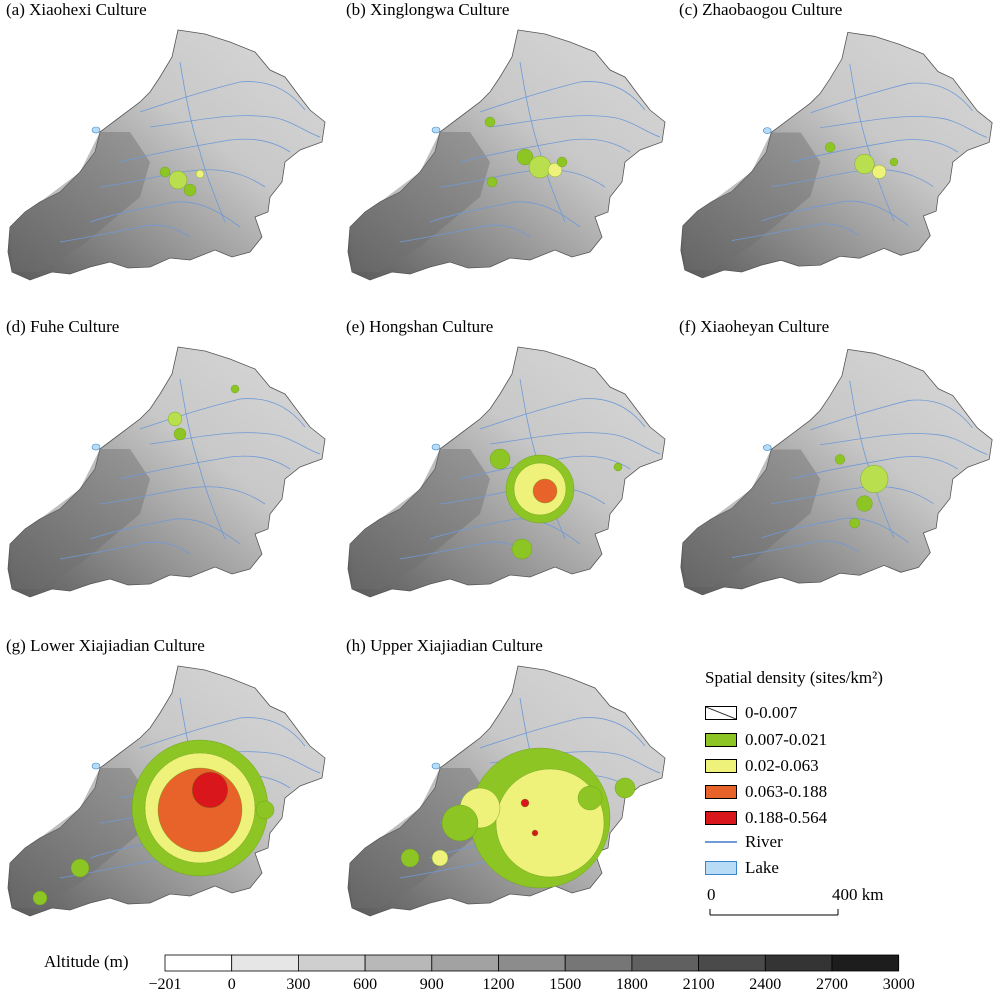 The height and width of the screenshot is (995, 1000). I want to click on tick-label: 2400, so click(765, 984).